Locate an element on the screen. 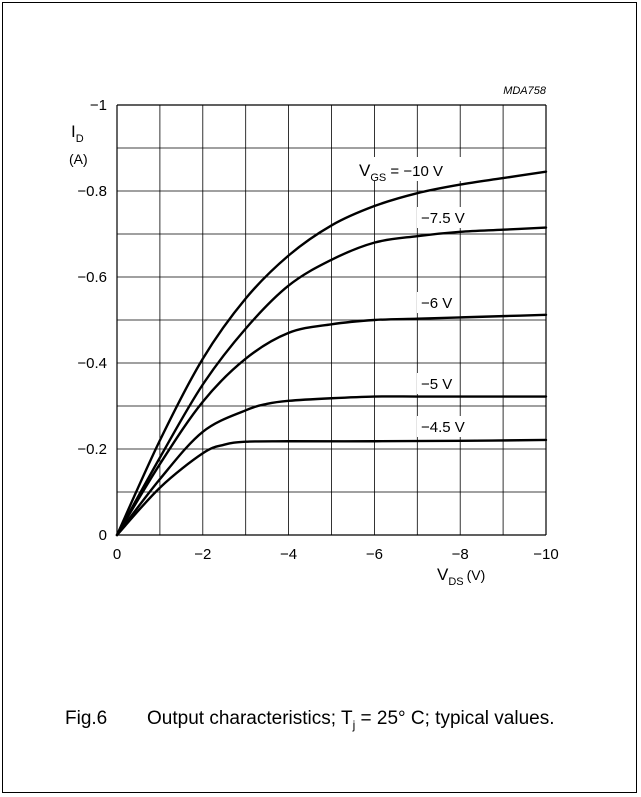  y-axis-title: ID is located at coordinates (77, 133).